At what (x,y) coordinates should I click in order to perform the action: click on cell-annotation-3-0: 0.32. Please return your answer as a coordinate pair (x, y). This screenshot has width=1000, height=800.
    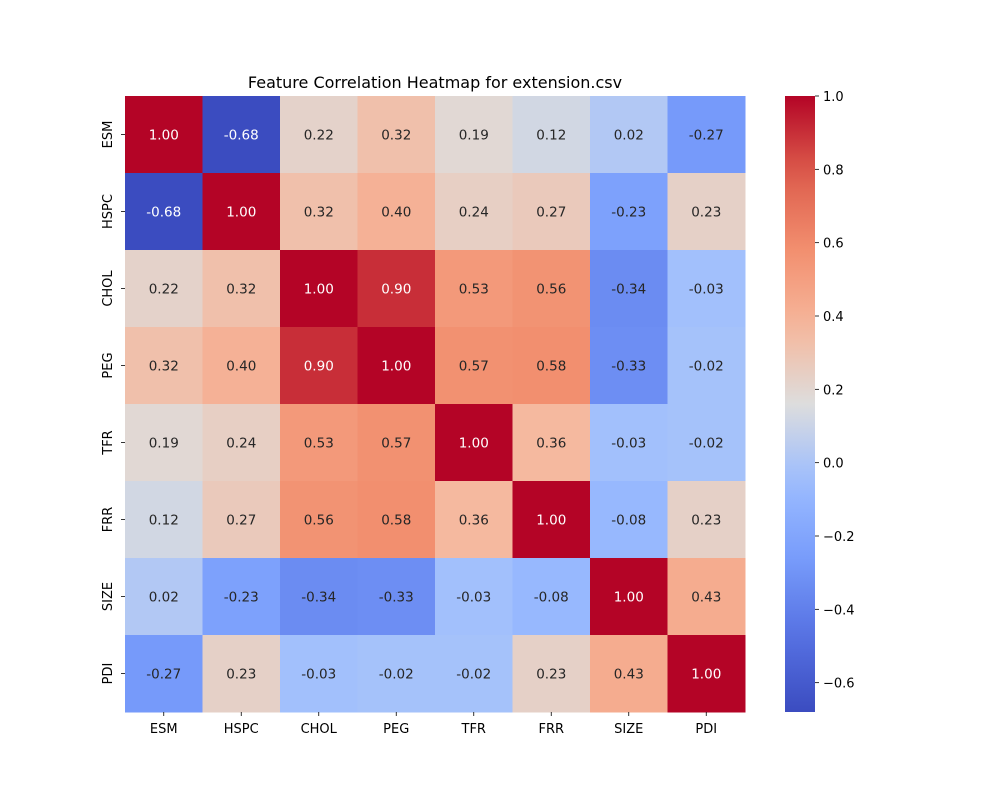
    Looking at the image, I should click on (164, 367).